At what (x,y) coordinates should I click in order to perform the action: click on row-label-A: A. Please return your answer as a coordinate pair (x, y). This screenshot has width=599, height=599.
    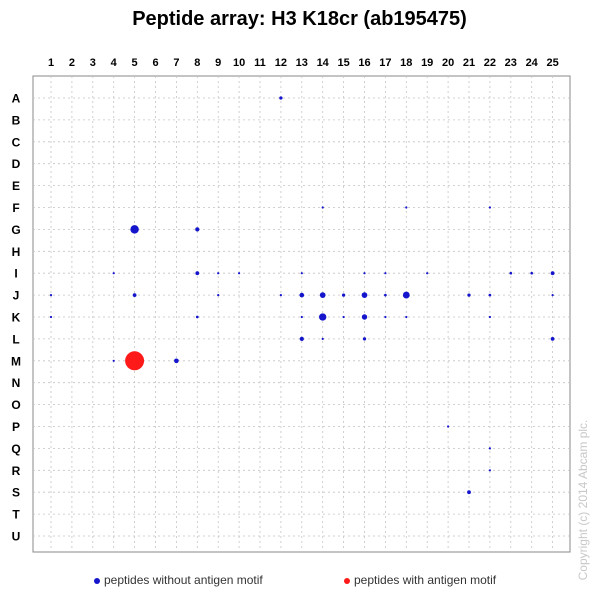
    Looking at the image, I should click on (16, 99).